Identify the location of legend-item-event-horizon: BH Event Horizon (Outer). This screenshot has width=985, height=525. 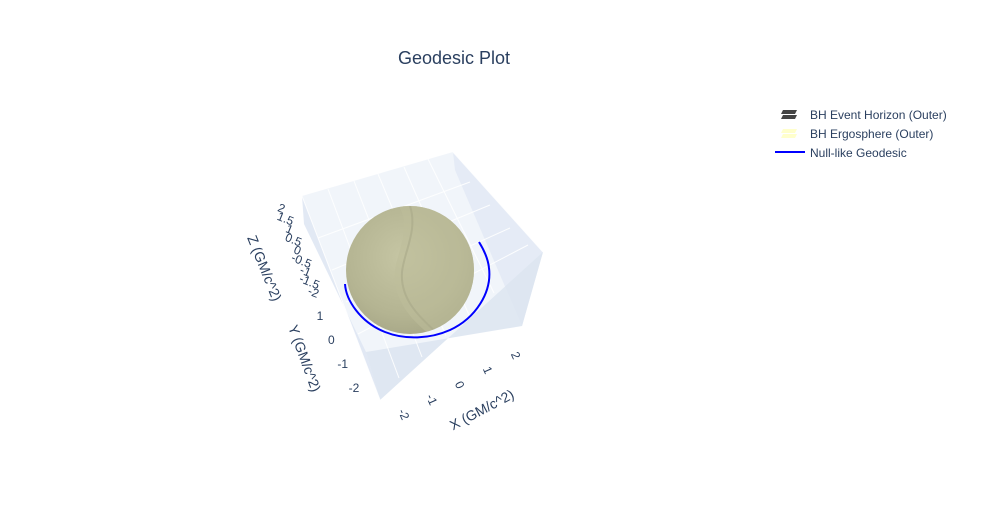
(864, 115).